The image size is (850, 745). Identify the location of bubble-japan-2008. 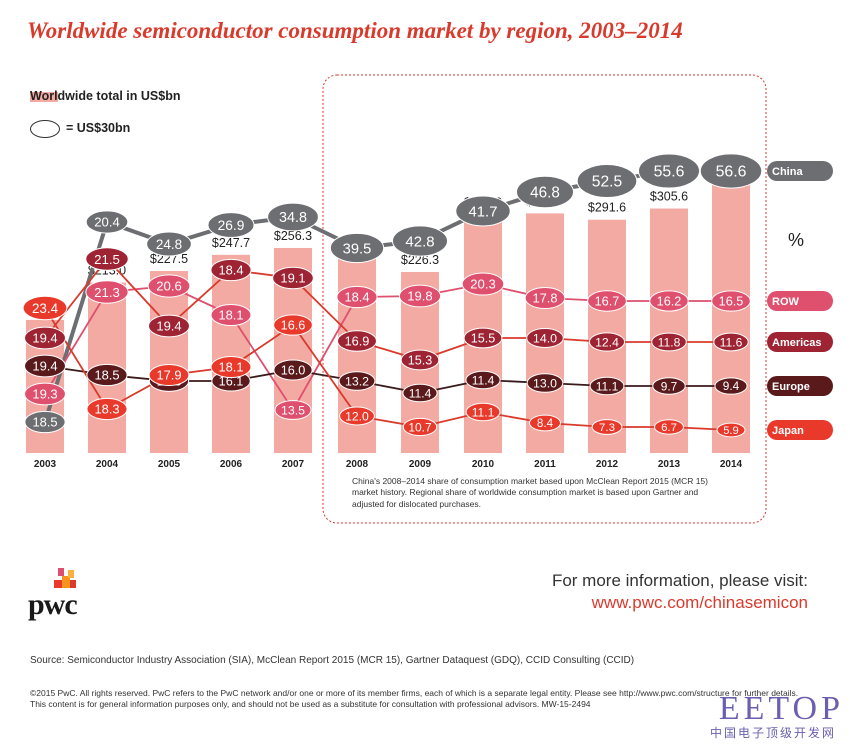
(357, 416).